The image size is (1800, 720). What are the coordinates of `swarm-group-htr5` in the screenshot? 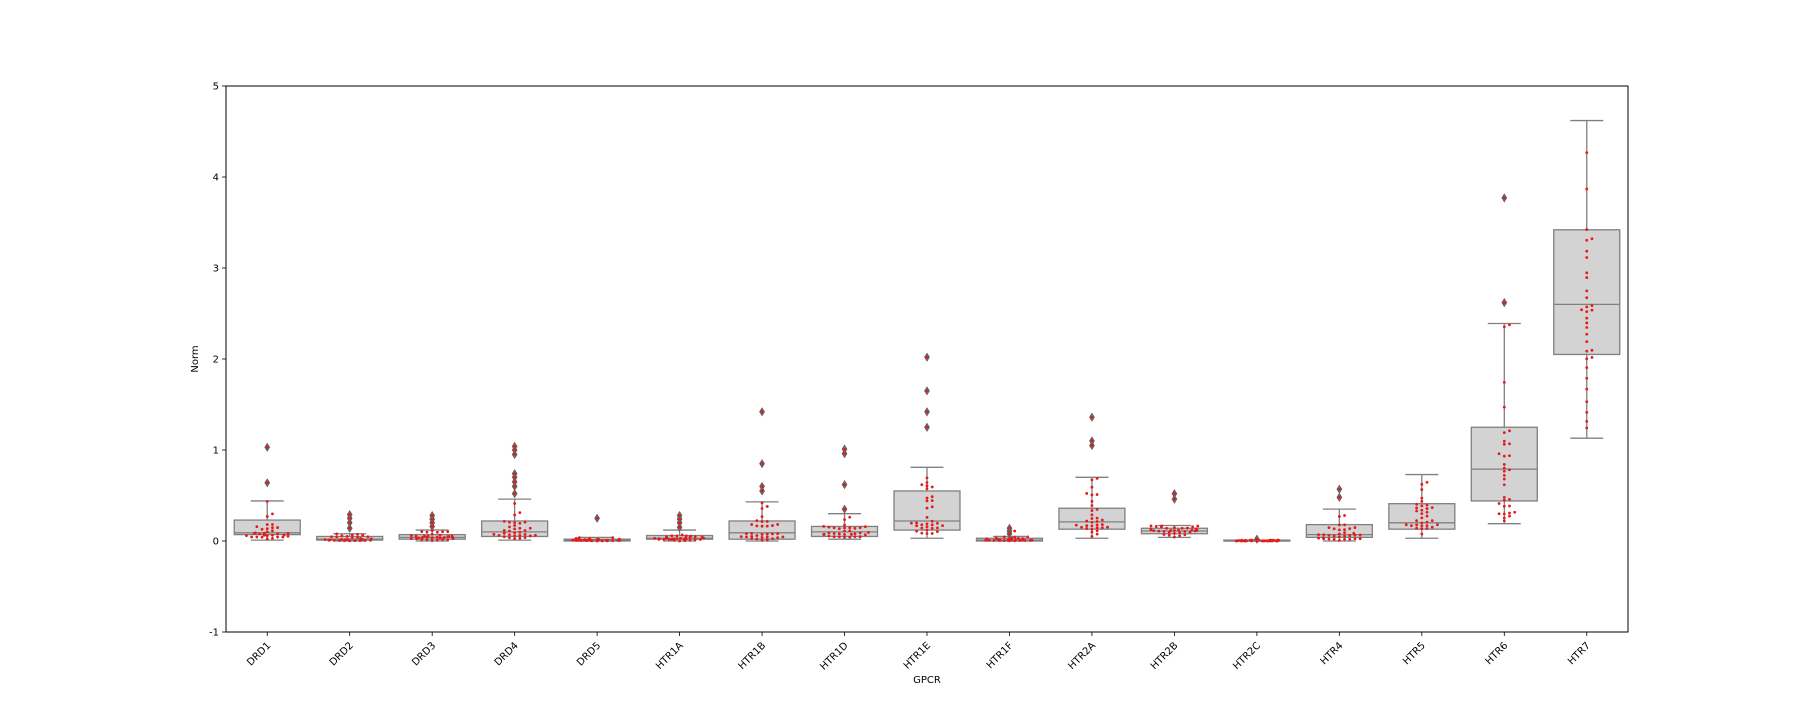 It's located at (1421, 508).